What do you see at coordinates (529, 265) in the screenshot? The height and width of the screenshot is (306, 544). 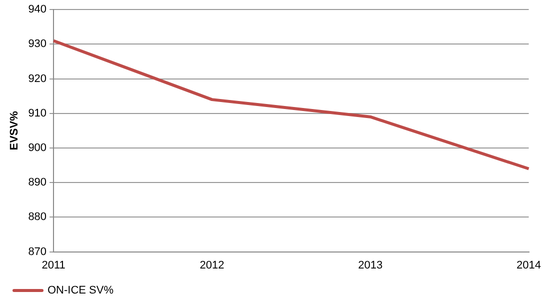 I see `x-tick-label: 2014` at bounding box center [529, 265].